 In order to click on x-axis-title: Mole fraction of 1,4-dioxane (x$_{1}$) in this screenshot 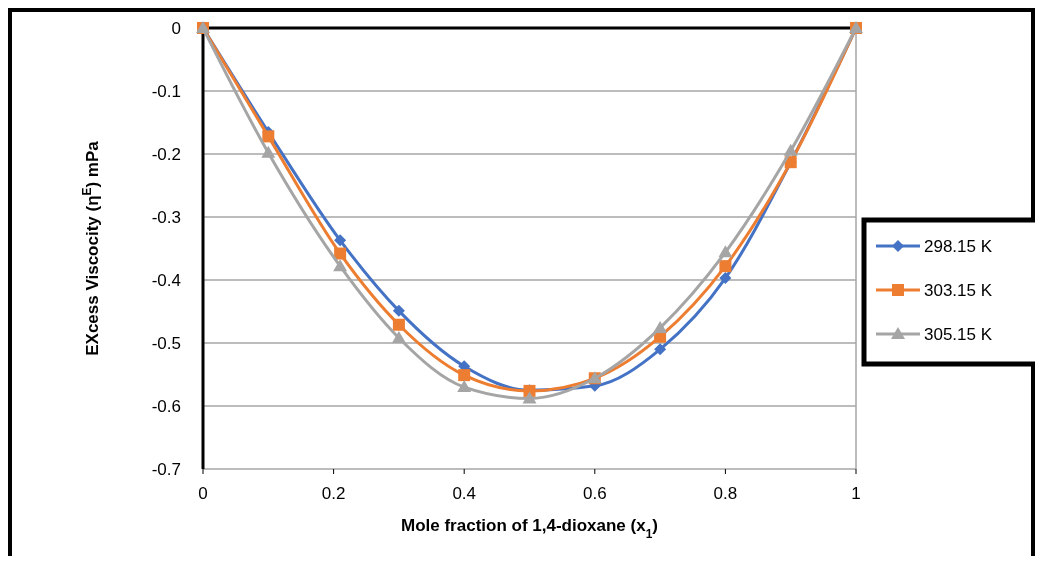, I will do `click(529, 528)`.